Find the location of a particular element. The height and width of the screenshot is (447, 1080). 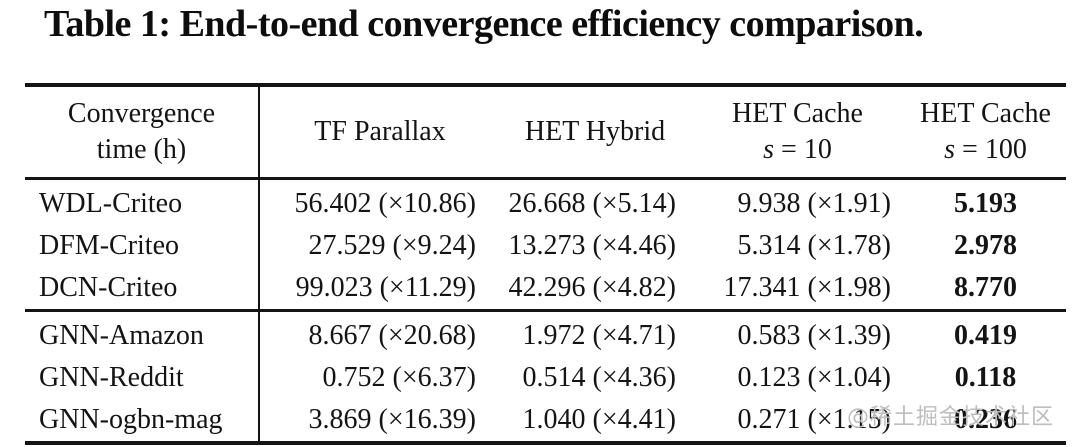

header-line-text: = 10 is located at coordinates (803, 149).